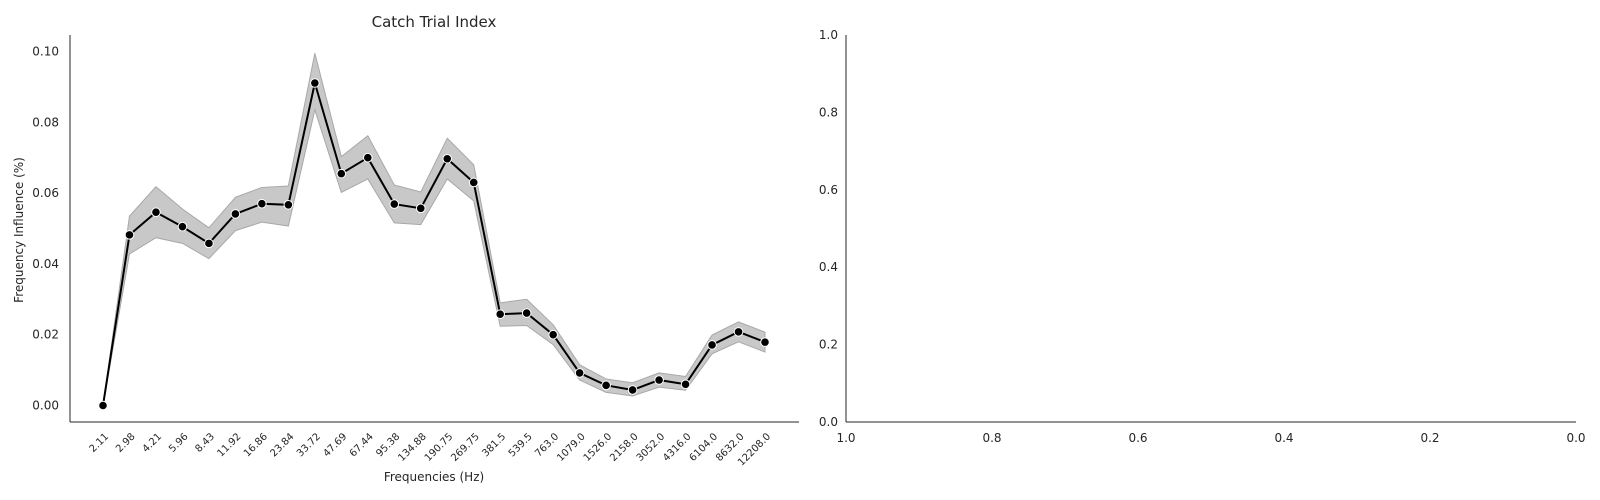 This screenshot has width=1600, height=500. Describe the element at coordinates (100, 443) in the screenshot. I see `x-tick-label: 2.11` at that location.